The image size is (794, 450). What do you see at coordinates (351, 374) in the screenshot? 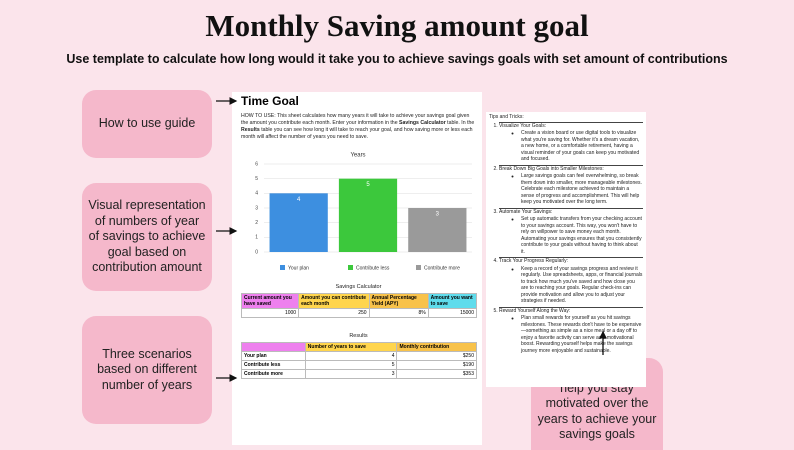
I see `cell: 3` at bounding box center [351, 374].